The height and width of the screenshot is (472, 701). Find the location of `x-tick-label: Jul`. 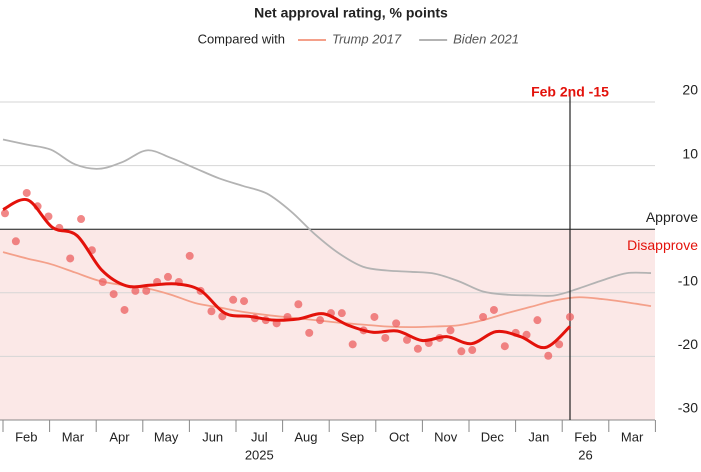

x-tick-label: Jul is located at coordinates (259, 436).